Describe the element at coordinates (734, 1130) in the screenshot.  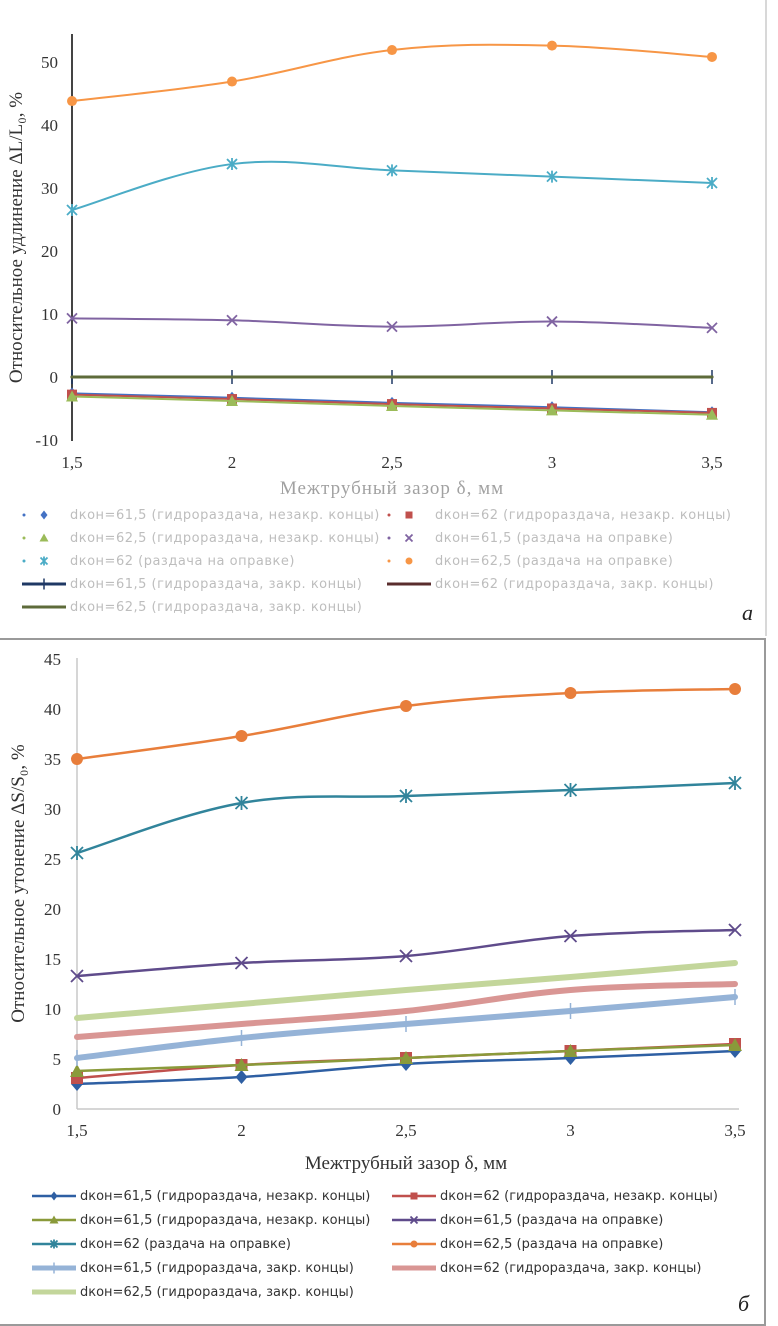
I see `x-tick-label: 3,5` at that location.